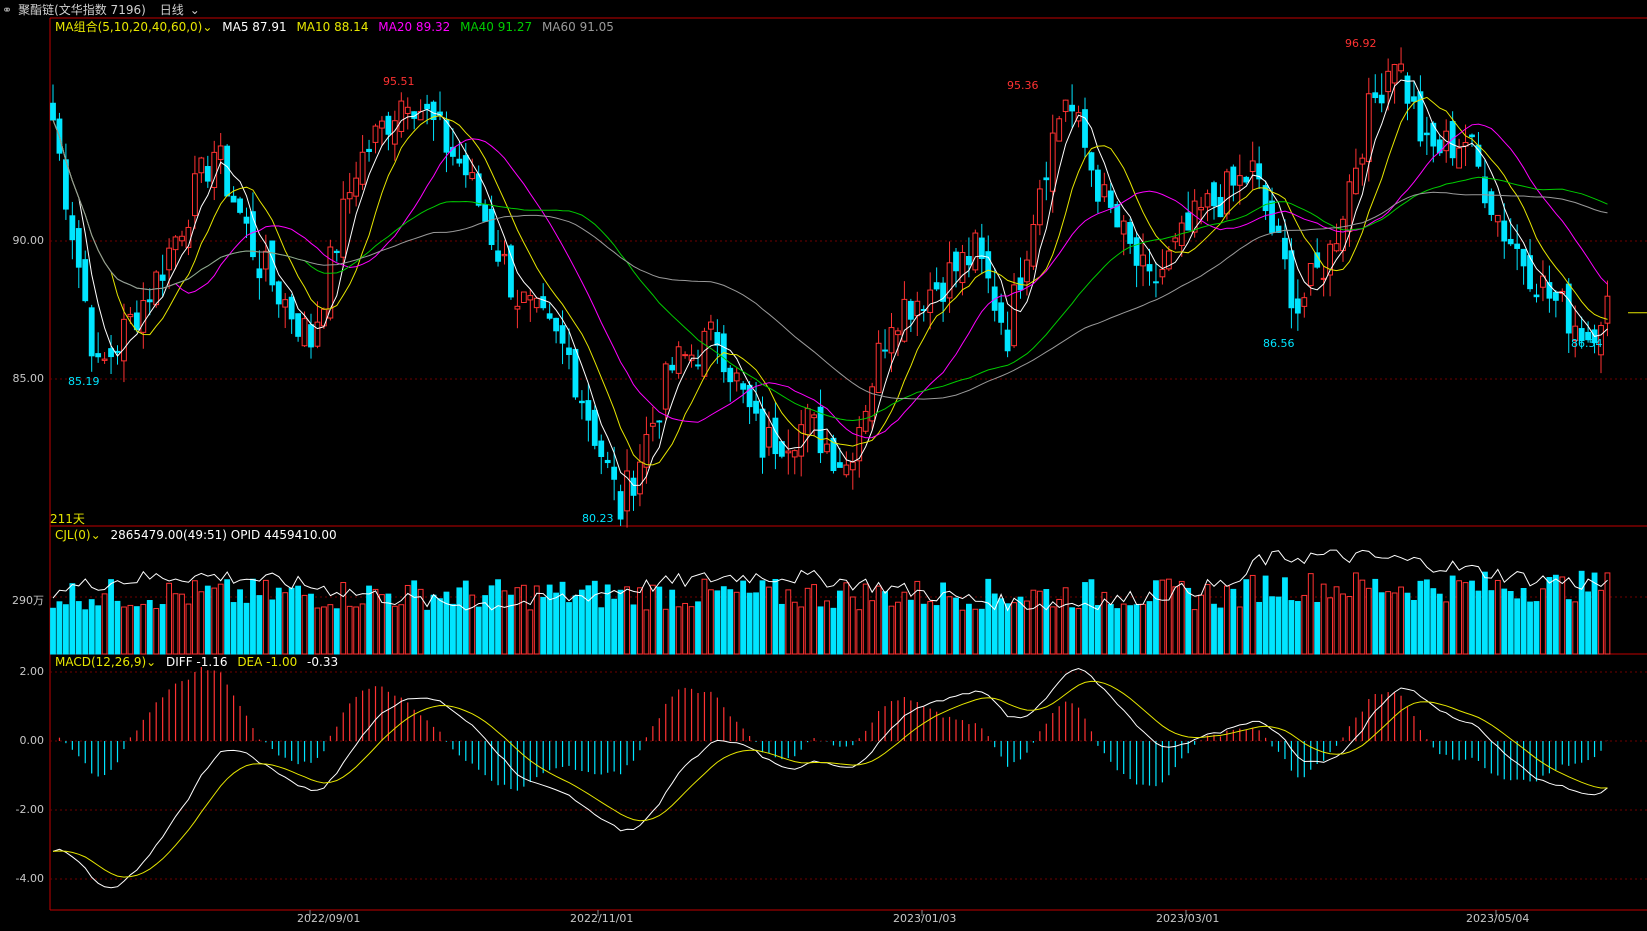  I want to click on period-selector: 日线 ⌄, so click(179, 10).